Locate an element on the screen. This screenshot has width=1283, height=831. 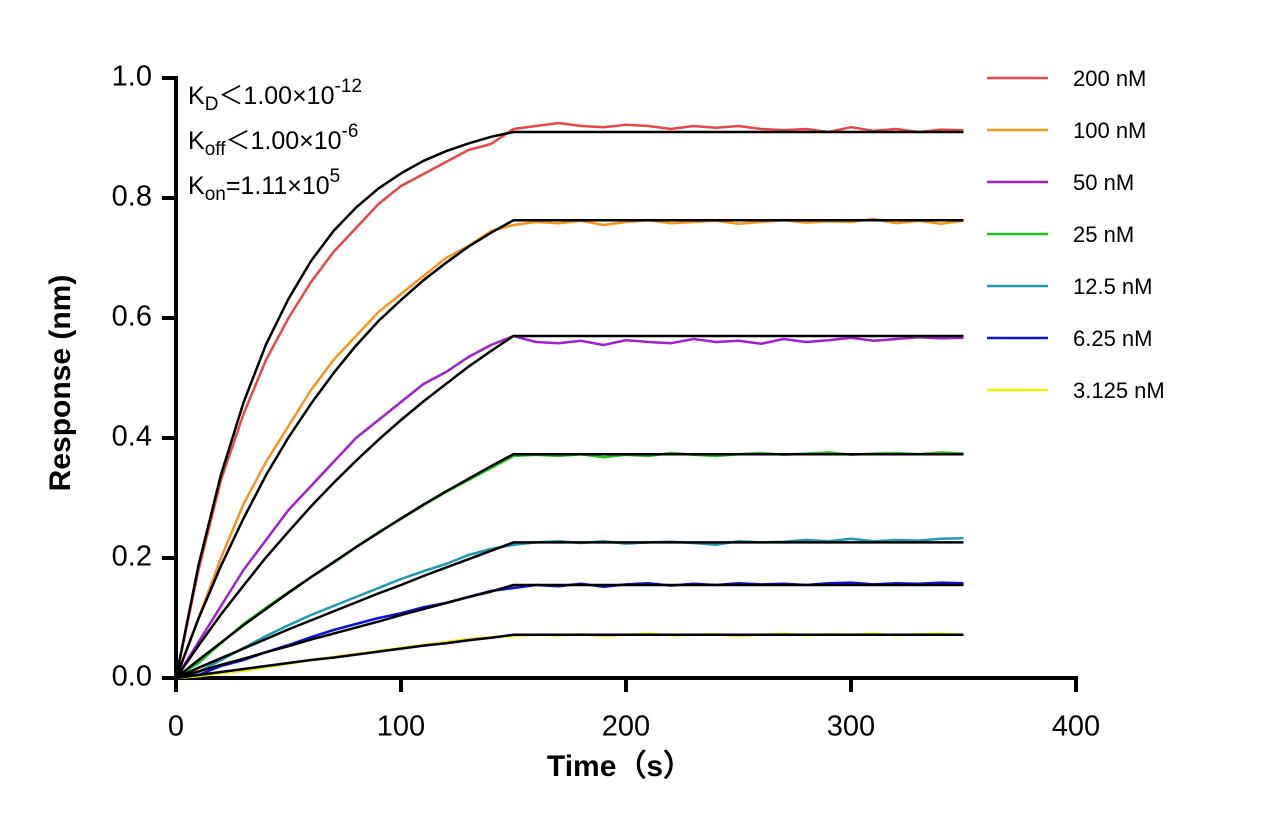
legend-label: 6.25 nM is located at coordinates (1113, 338).